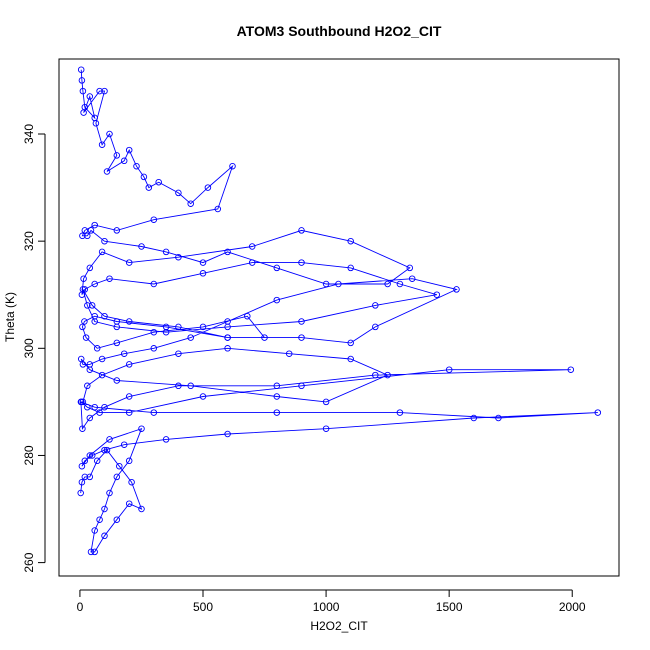 This screenshot has height=650, width=650. Describe the element at coordinates (203, 607) in the screenshot. I see `x-tick-label: 500` at that location.